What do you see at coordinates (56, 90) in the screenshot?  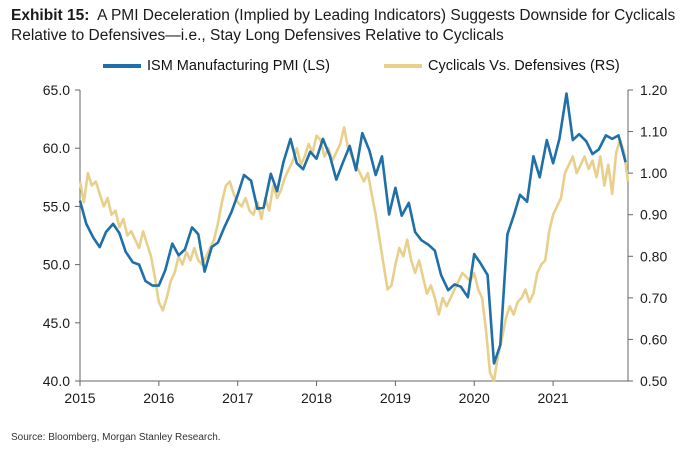 I see `left-tick-label: 65.0` at bounding box center [56, 90].